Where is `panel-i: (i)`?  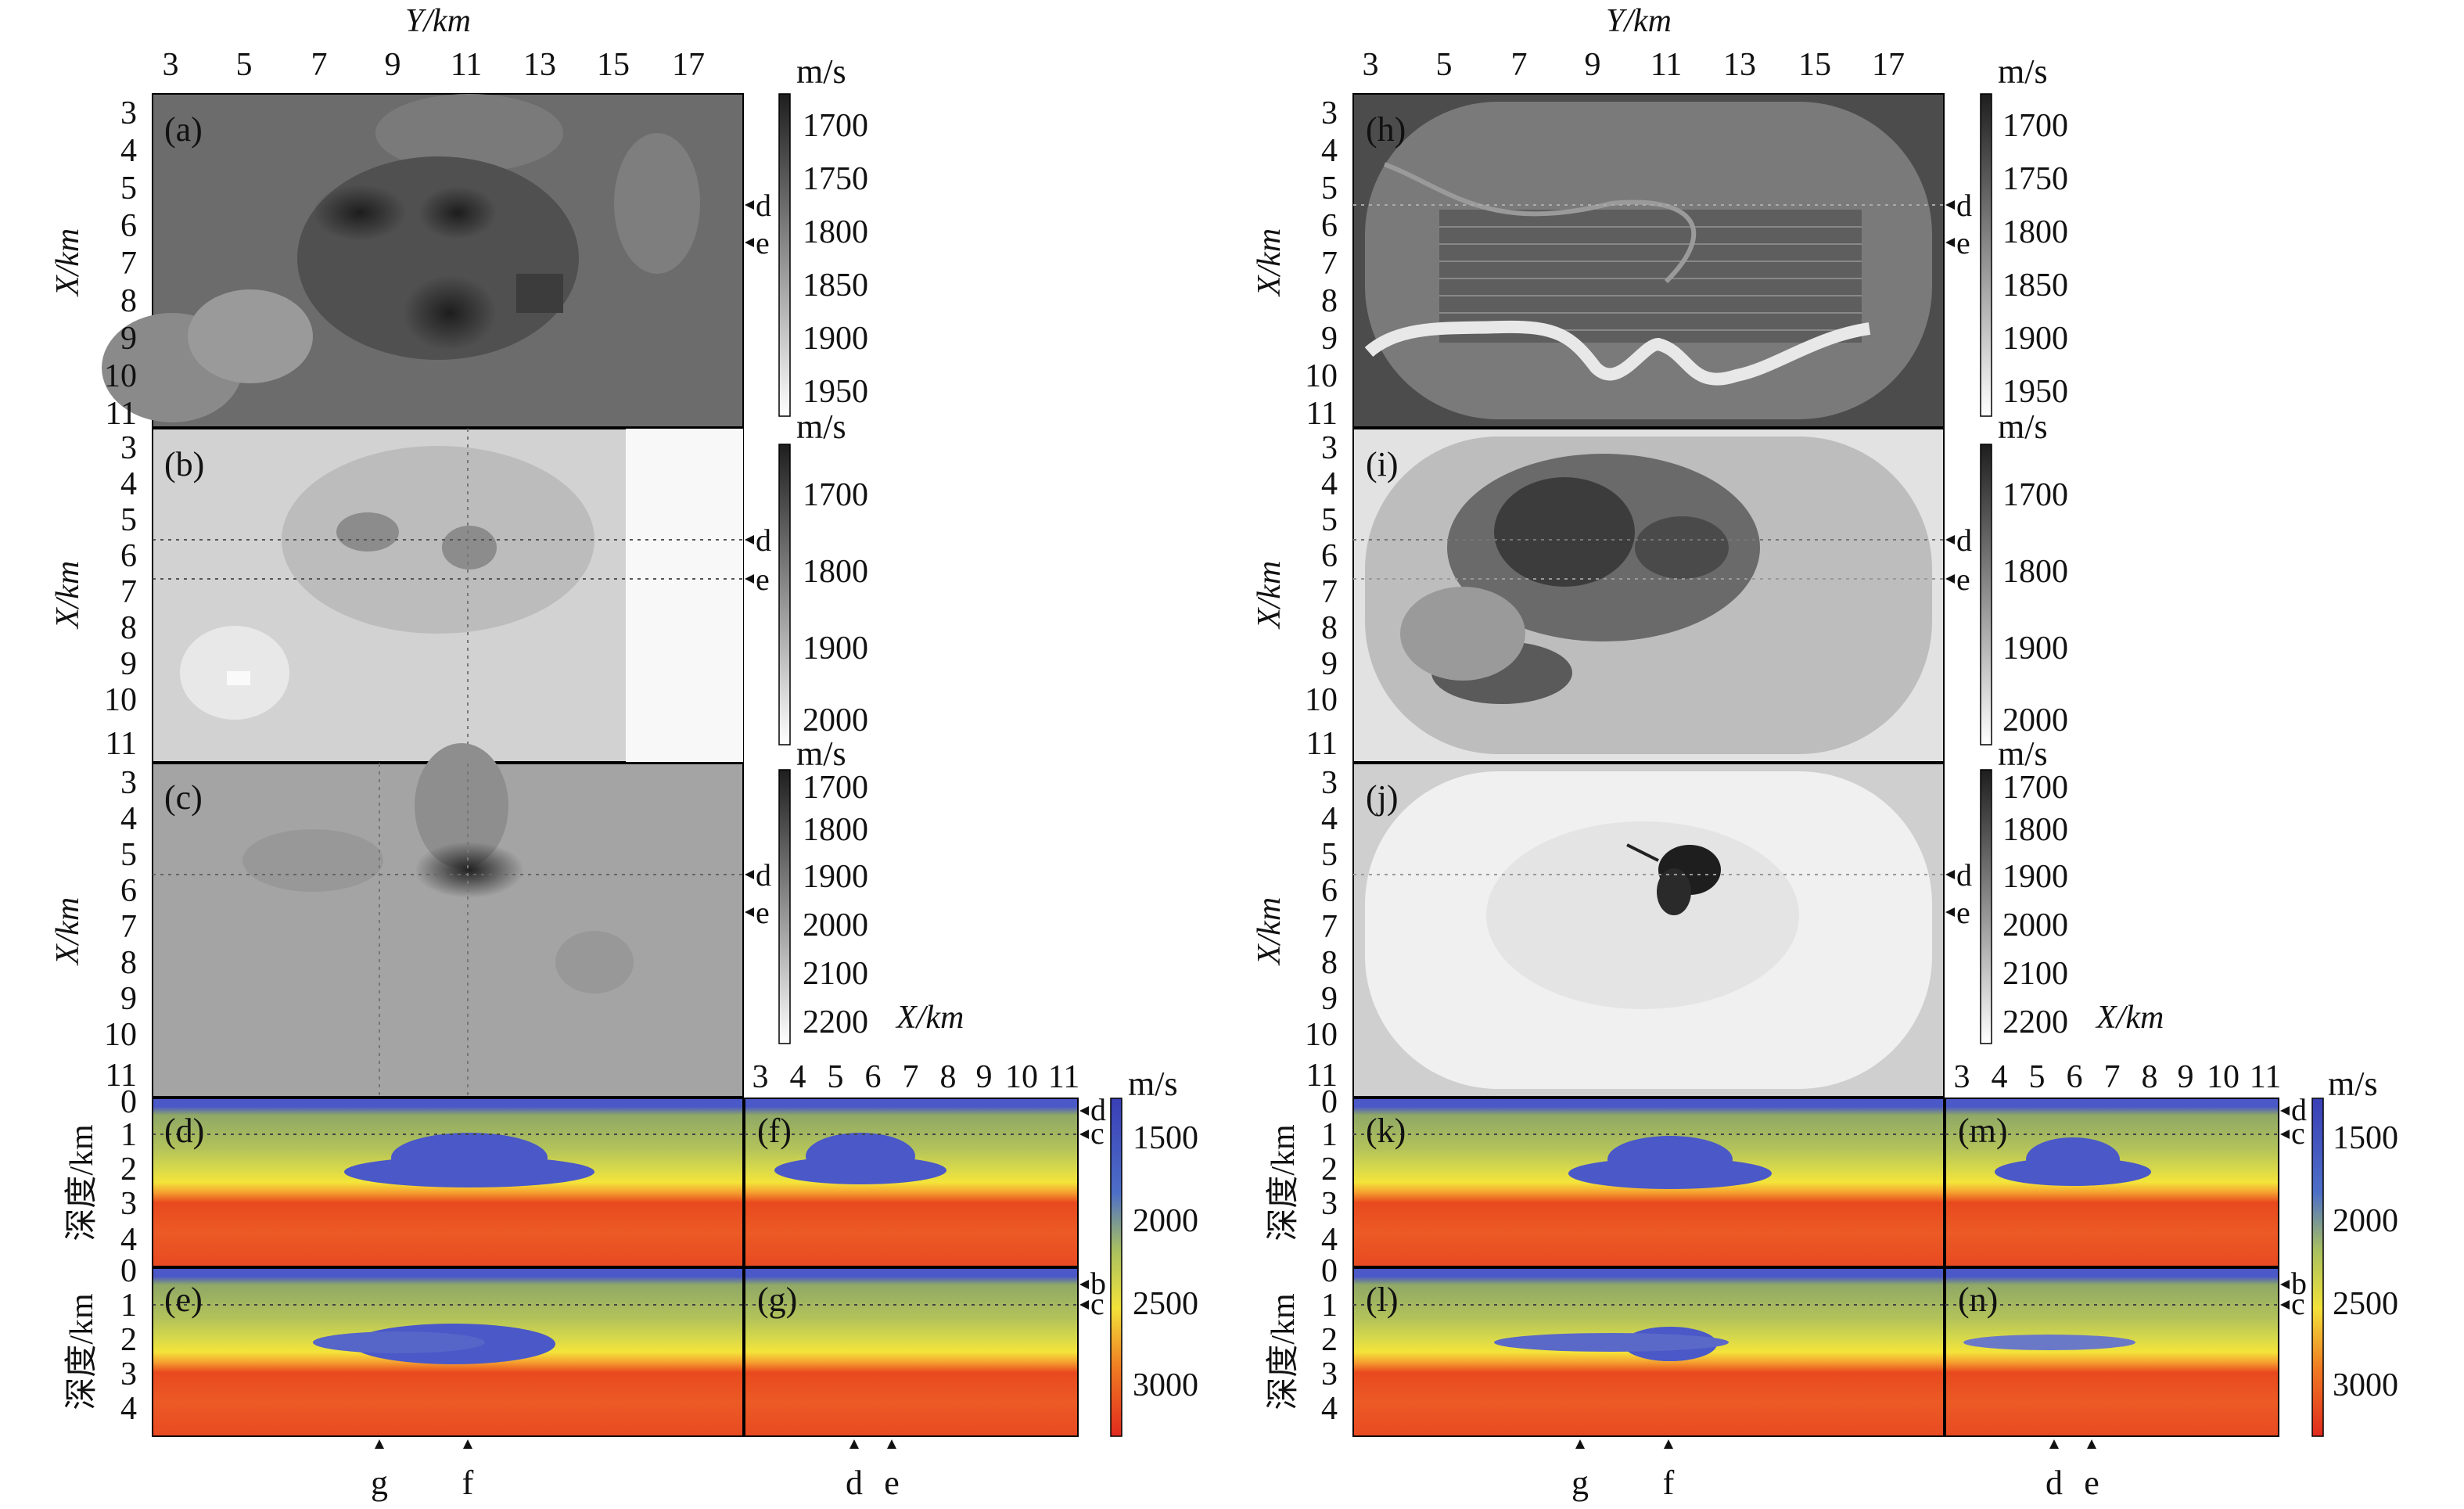
panel-i: (i) is located at coordinates (1648, 595).